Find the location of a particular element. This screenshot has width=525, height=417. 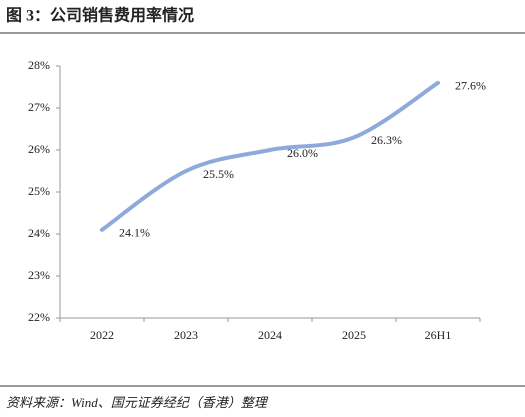

source-note: 资料来源：Wind、国元证券经纪（香港）整理 is located at coordinates (137, 402).